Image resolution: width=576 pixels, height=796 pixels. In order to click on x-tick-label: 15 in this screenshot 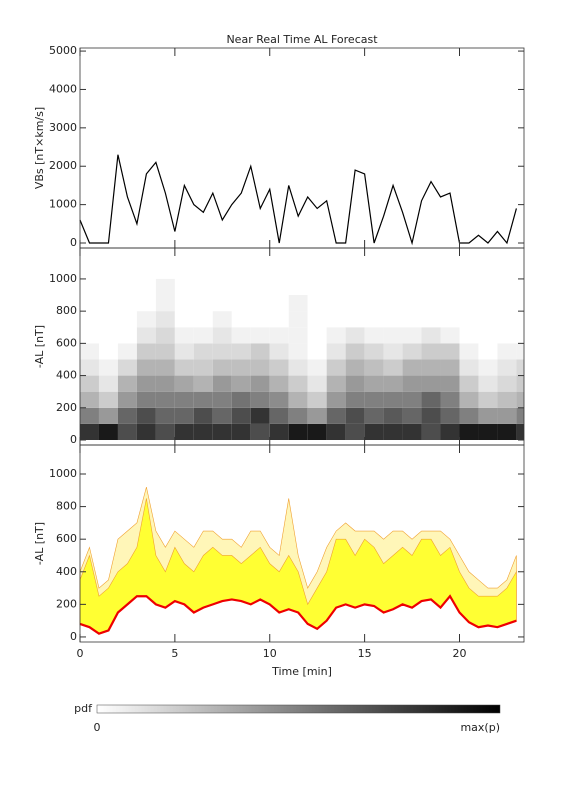, I will do `click(365, 653)`.